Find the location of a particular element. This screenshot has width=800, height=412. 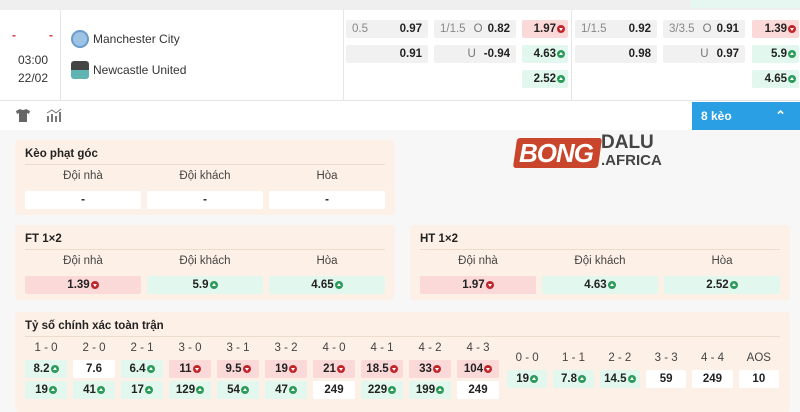

ht-1x2-odds: 5.9 is located at coordinates (775, 54).